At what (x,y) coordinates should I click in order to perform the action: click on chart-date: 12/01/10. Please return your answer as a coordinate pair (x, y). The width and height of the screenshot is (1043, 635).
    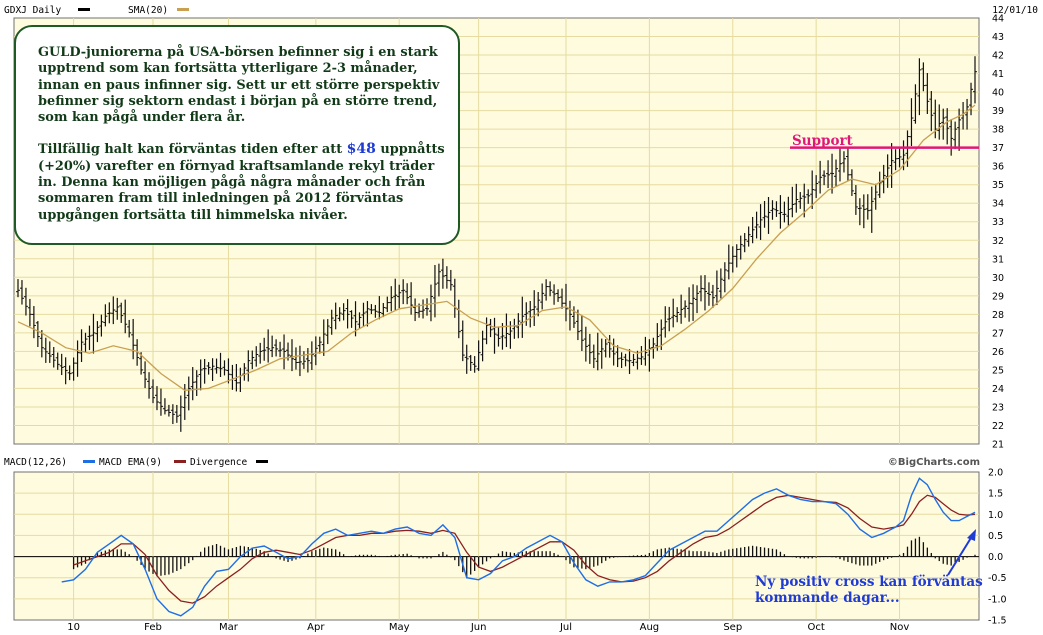
    Looking at the image, I should click on (1015, 10).